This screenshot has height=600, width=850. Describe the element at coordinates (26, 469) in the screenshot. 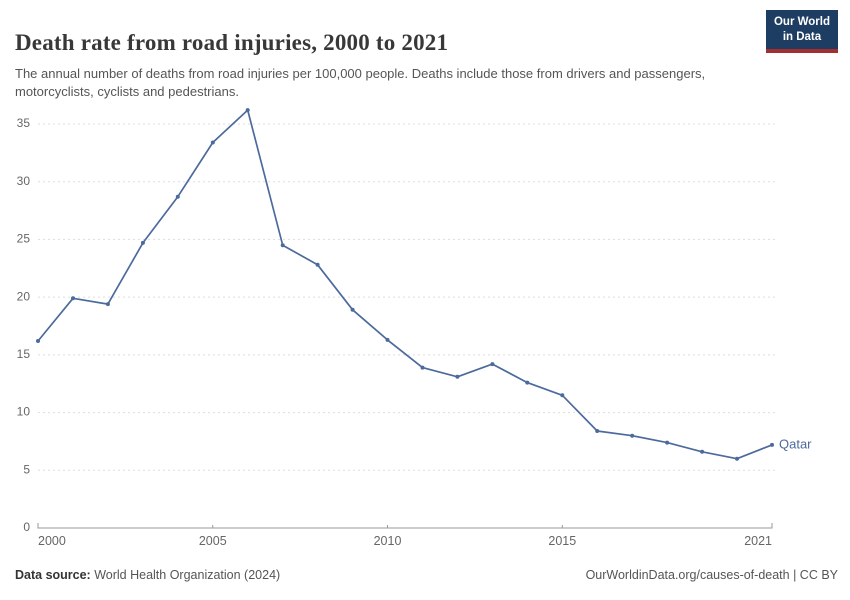

I see `y-tick-label: 5` at that location.